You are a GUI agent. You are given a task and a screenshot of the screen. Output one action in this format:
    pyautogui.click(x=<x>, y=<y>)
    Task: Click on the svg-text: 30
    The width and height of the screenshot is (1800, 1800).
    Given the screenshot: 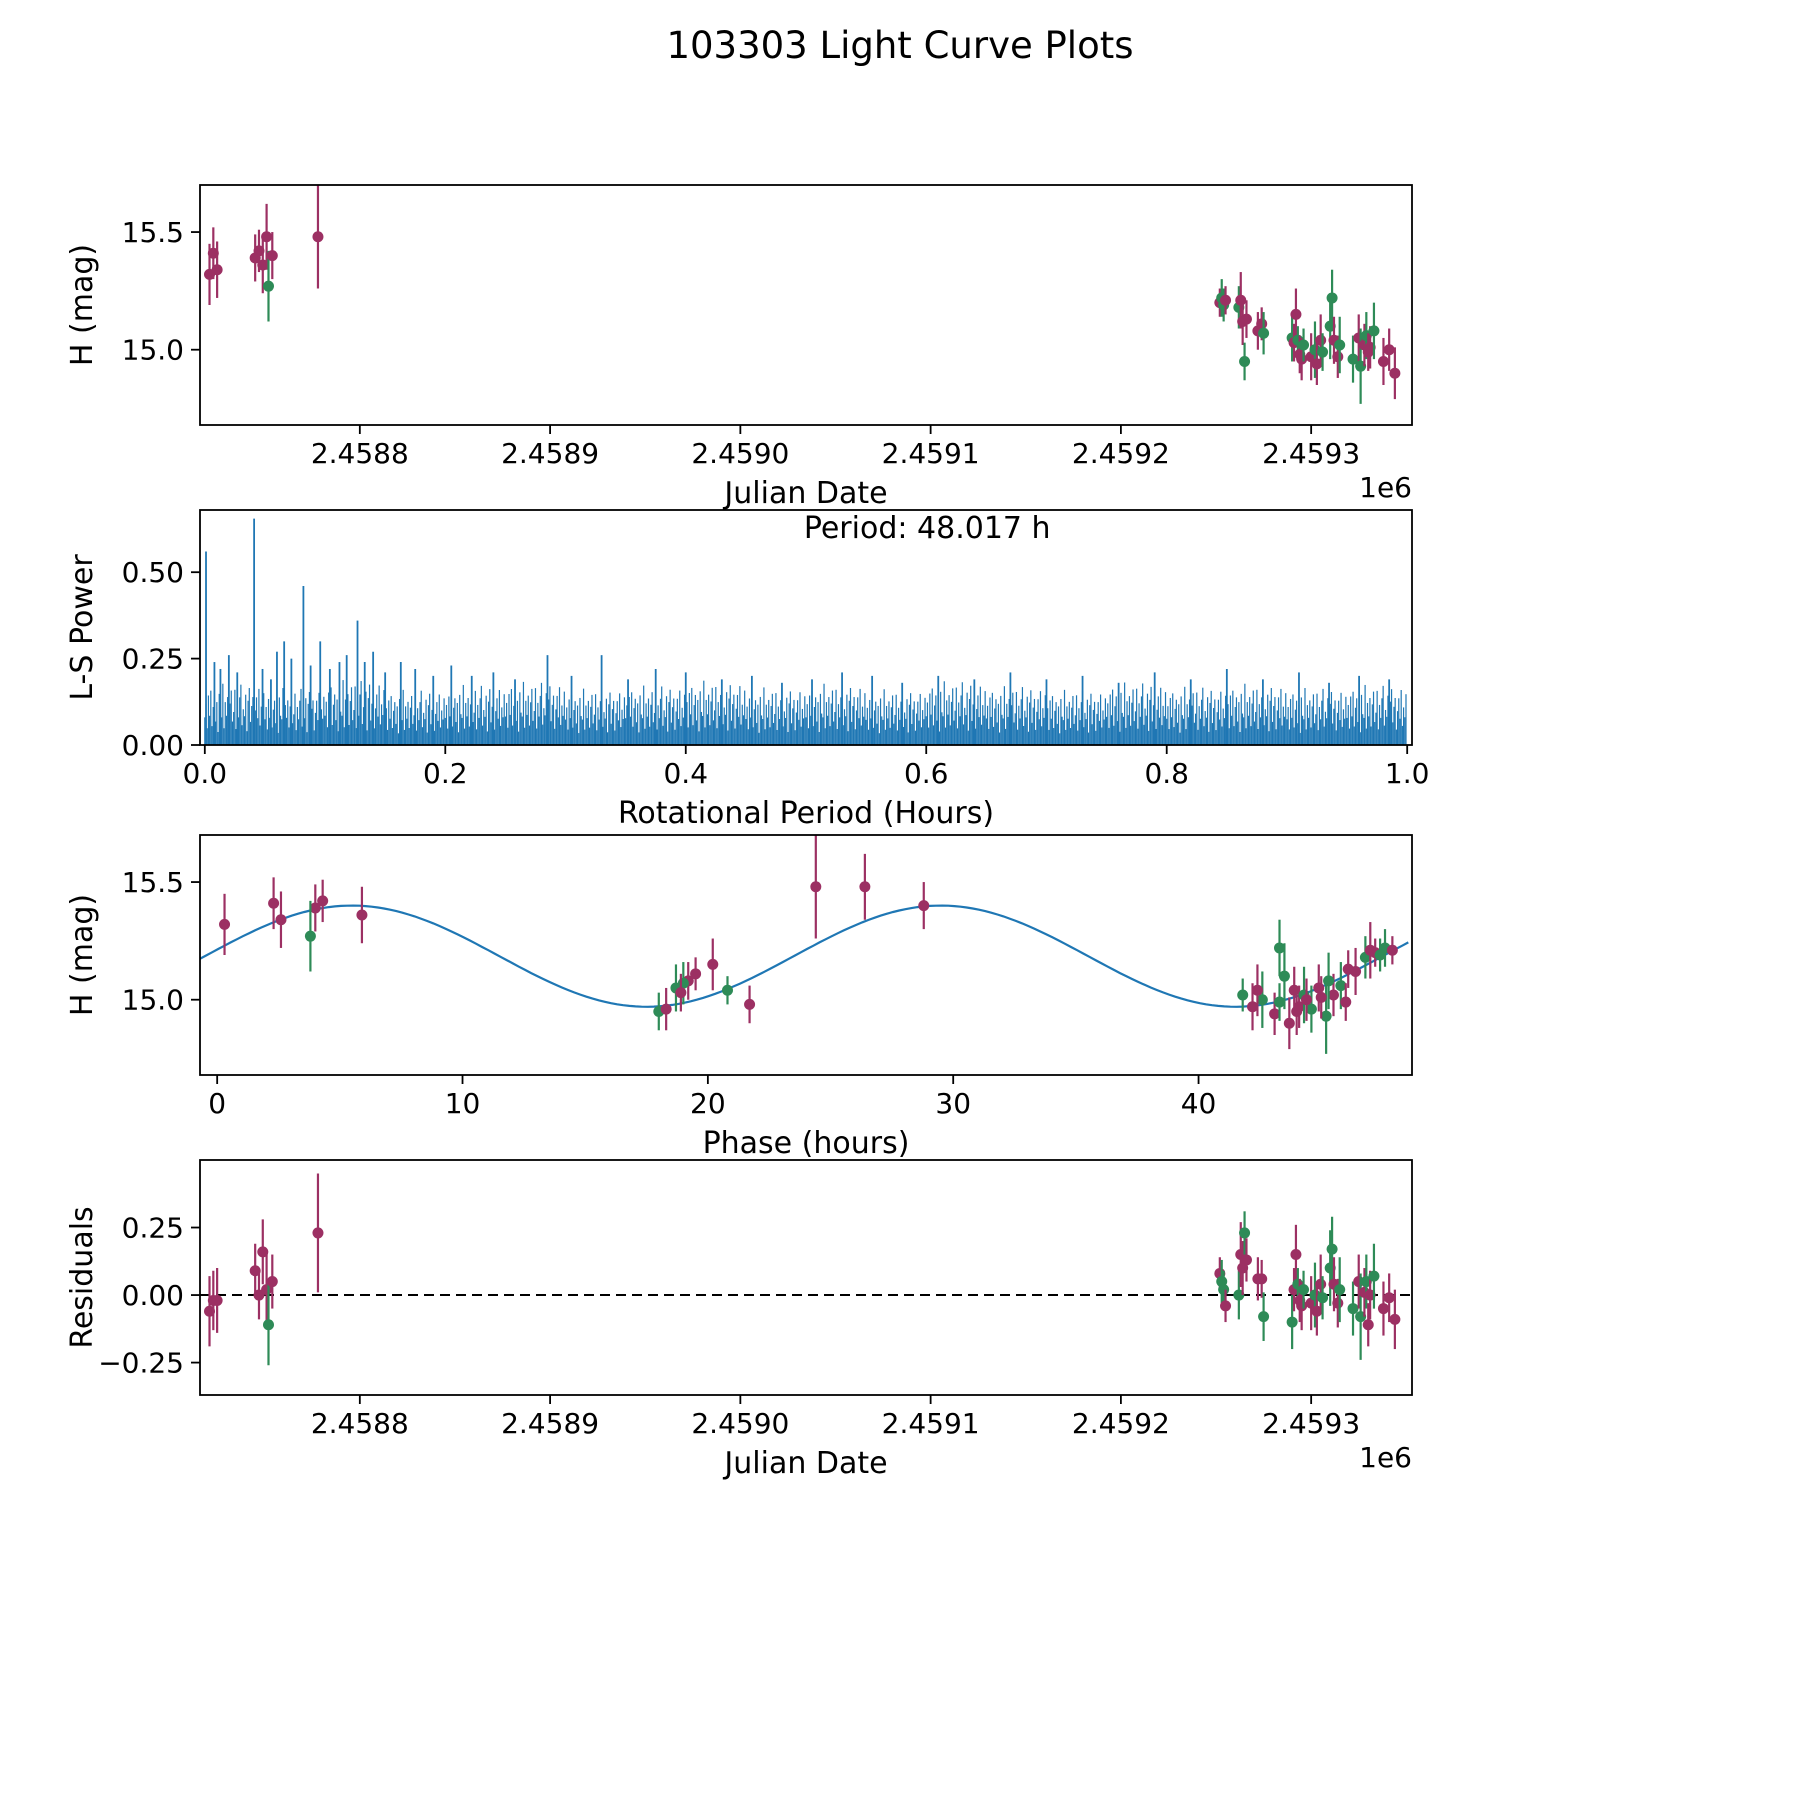 What is the action you would take?
    pyautogui.click(x=953, y=1103)
    